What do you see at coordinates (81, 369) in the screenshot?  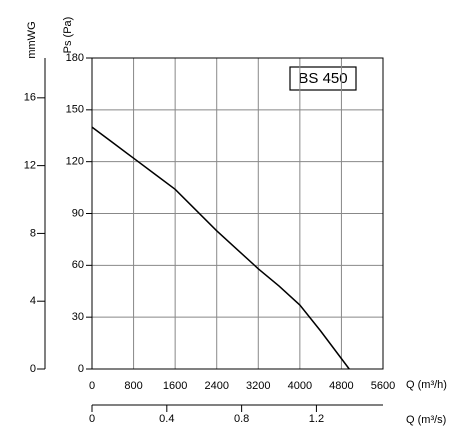 I see `y-tick-label: 0` at bounding box center [81, 369].